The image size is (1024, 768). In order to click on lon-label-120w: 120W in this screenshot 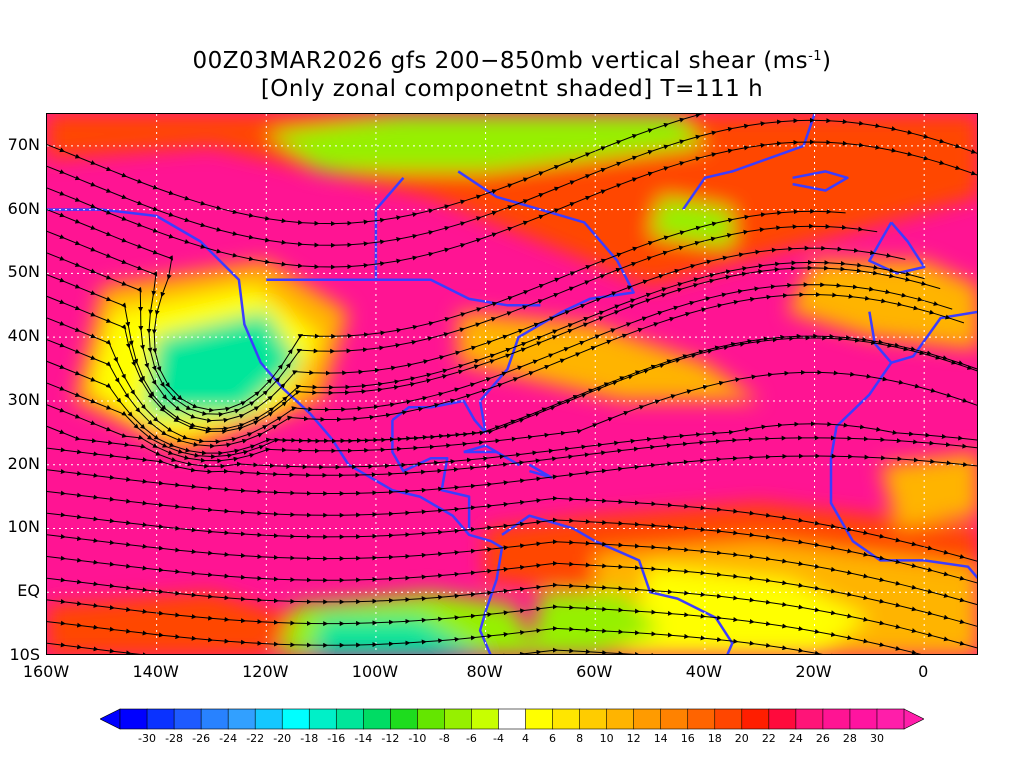, I will do `click(265, 671)`.